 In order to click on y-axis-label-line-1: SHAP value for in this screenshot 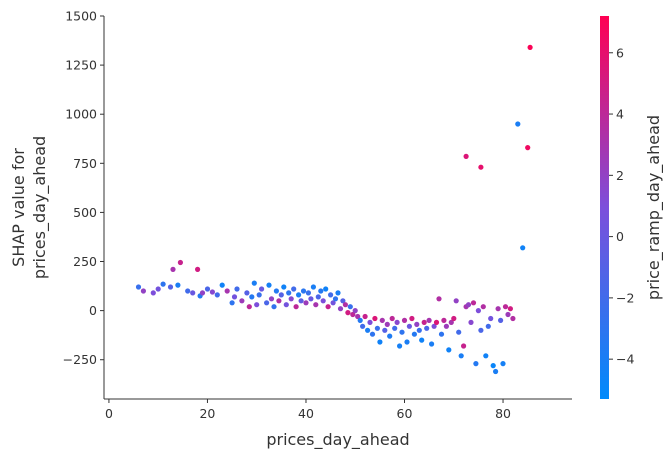, I will do `click(18, 207)`.